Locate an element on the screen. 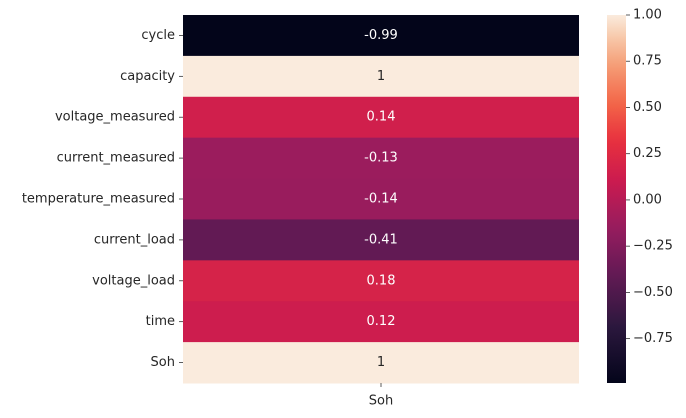 The image size is (686, 418). cell-value-label: -0.41 is located at coordinates (381, 239).